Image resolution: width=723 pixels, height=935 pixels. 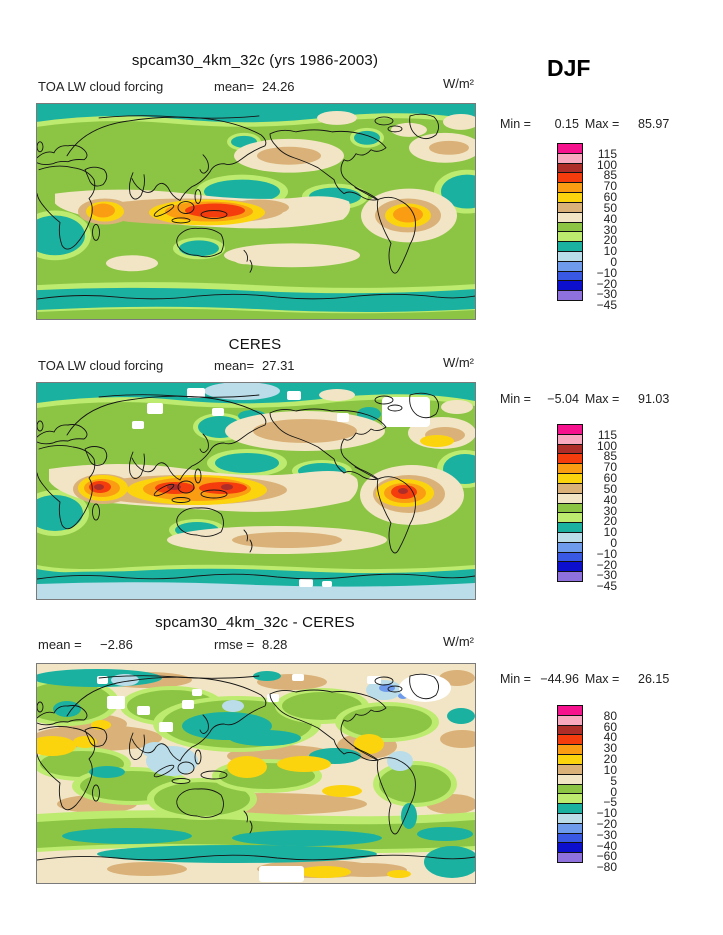 I want to click on panel3-header-row: mean = −2.86 rmse = 8.28 W/m², so click(x=255, y=643).